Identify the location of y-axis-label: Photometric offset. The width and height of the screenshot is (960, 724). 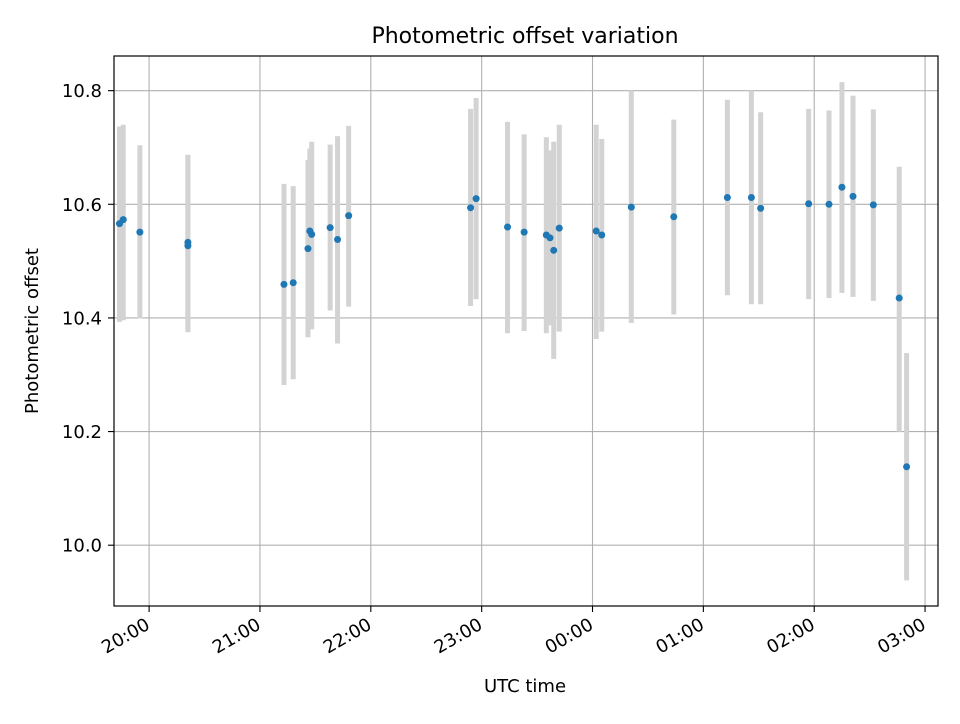
(32, 331).